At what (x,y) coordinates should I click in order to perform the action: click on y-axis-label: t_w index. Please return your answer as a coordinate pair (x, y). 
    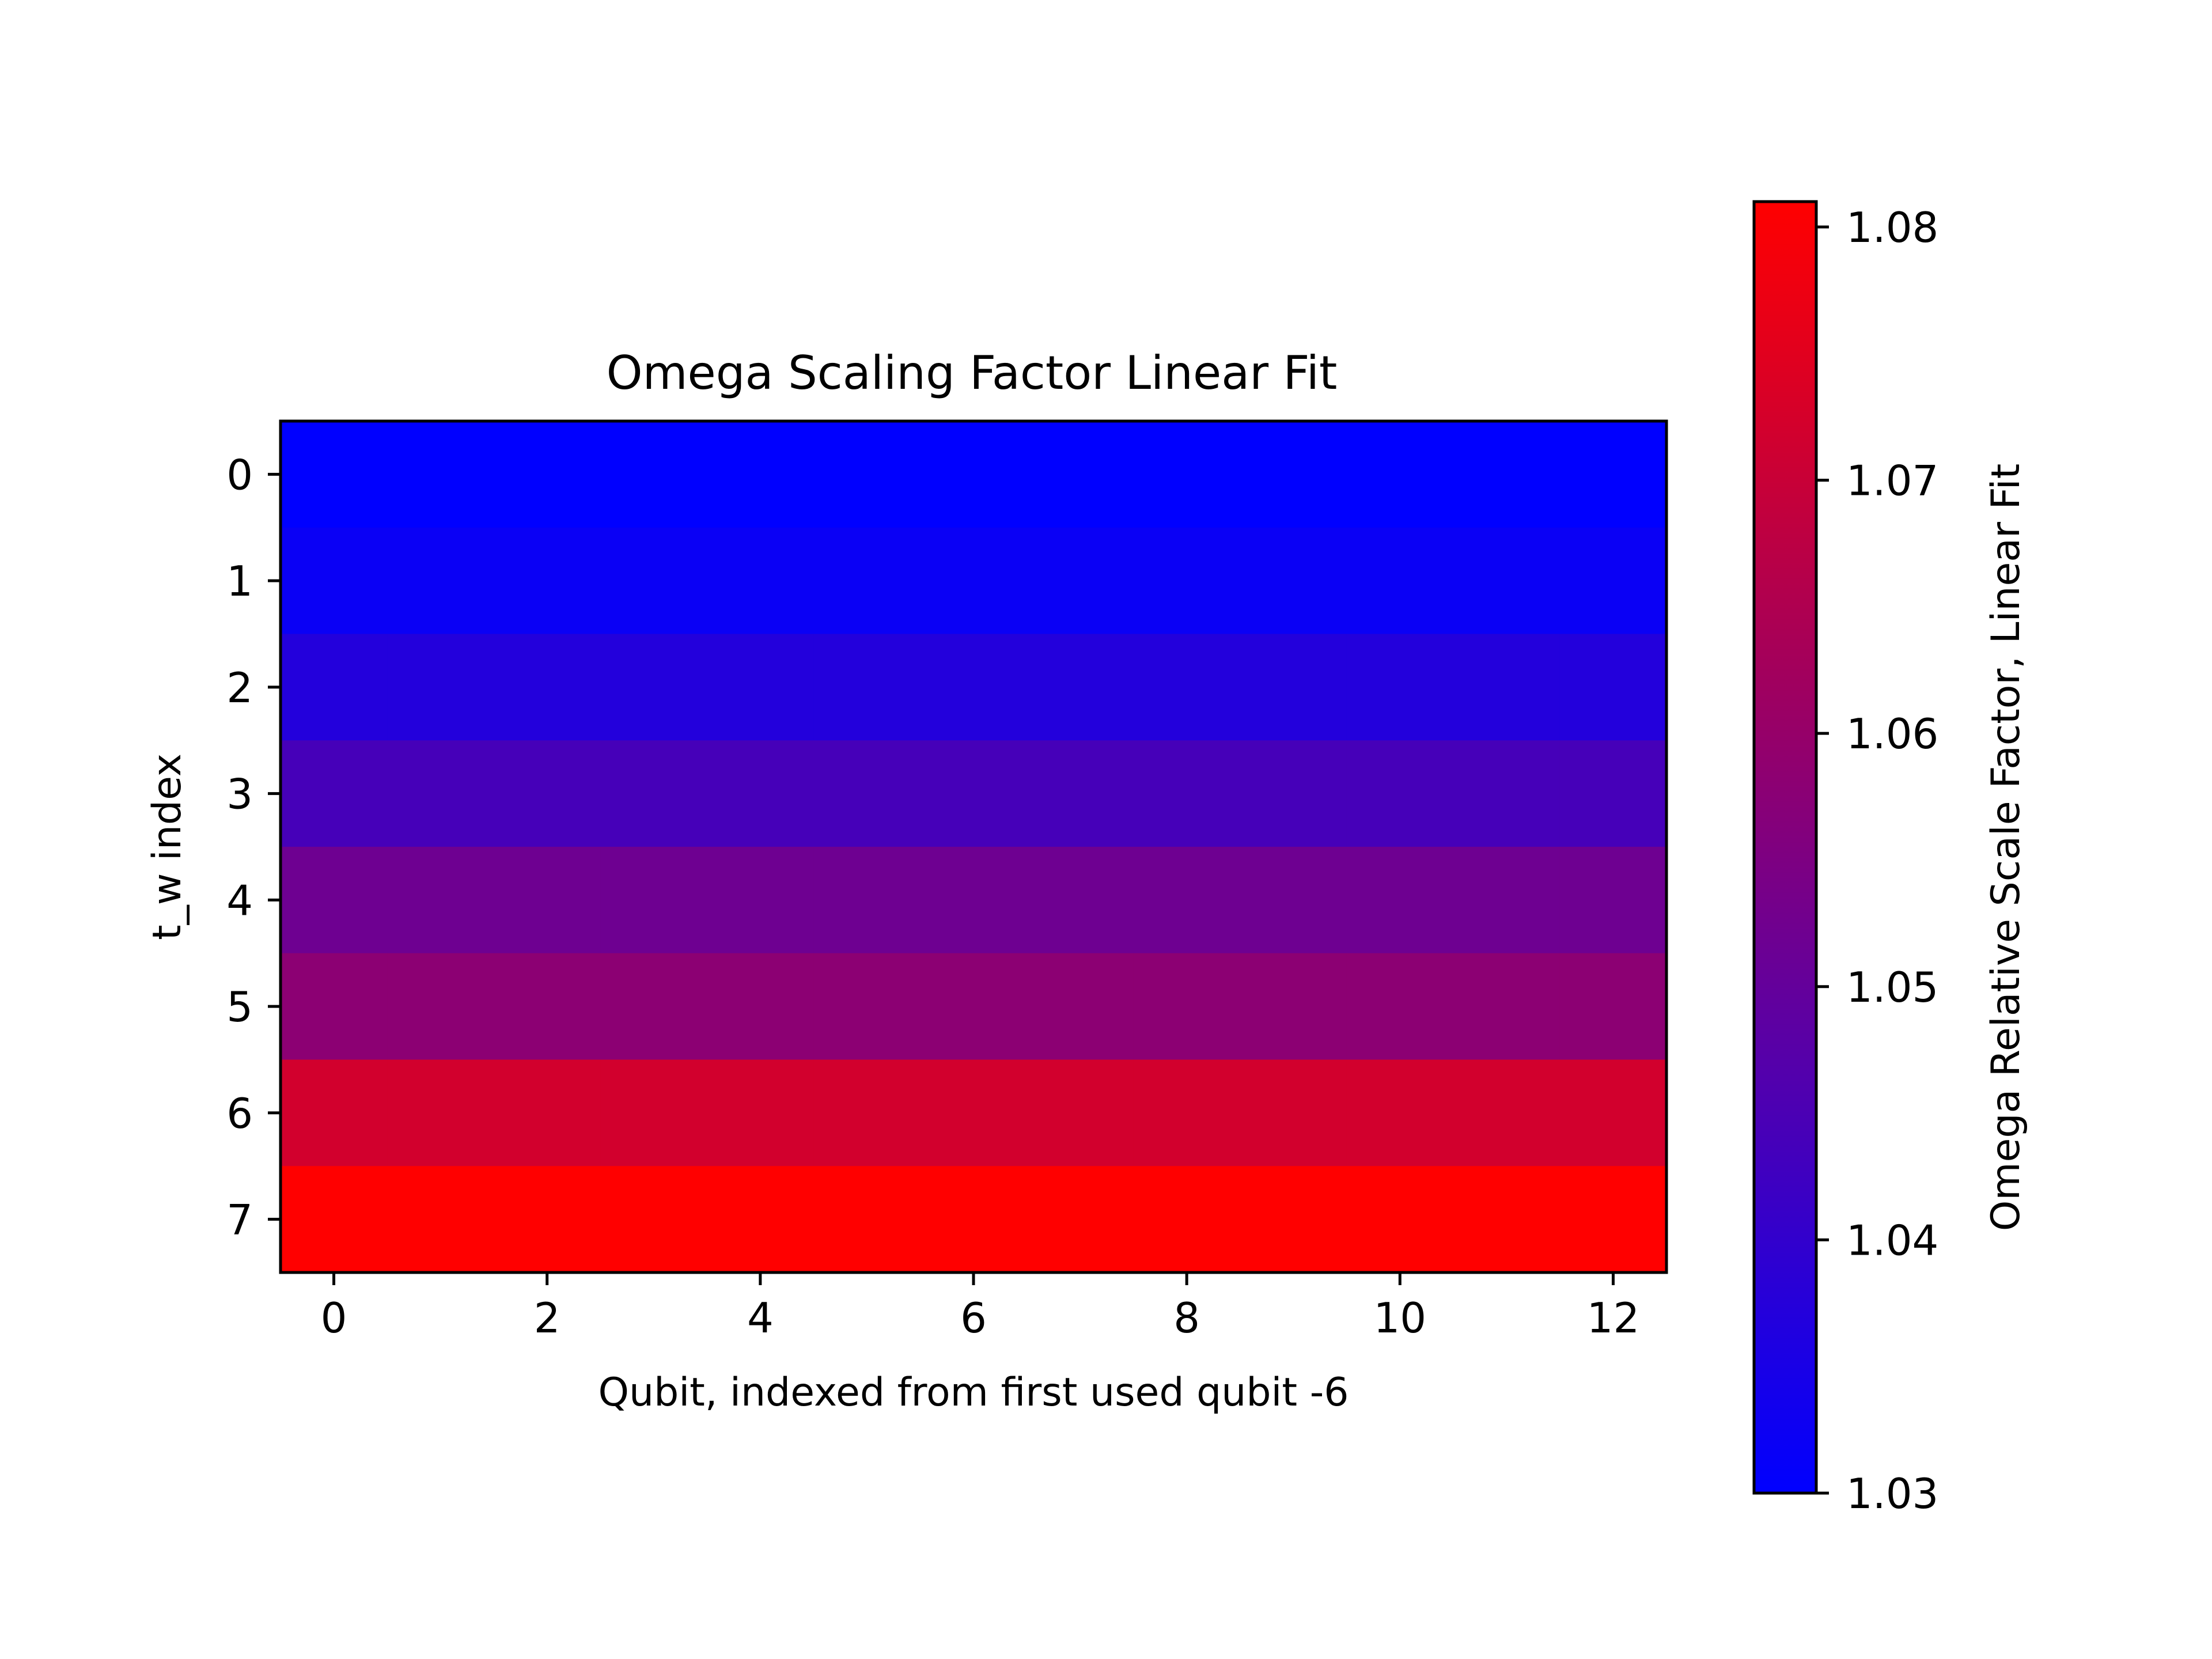
    Looking at the image, I should click on (167, 846).